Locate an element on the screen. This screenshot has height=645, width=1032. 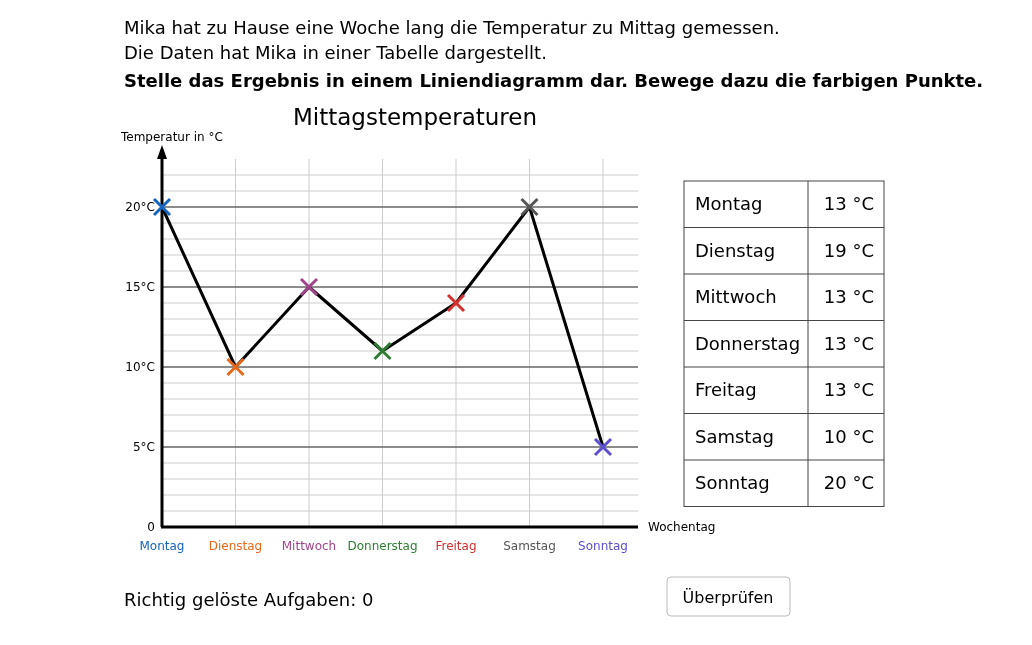
x-tick-label: Dienstag is located at coordinates (235, 546).